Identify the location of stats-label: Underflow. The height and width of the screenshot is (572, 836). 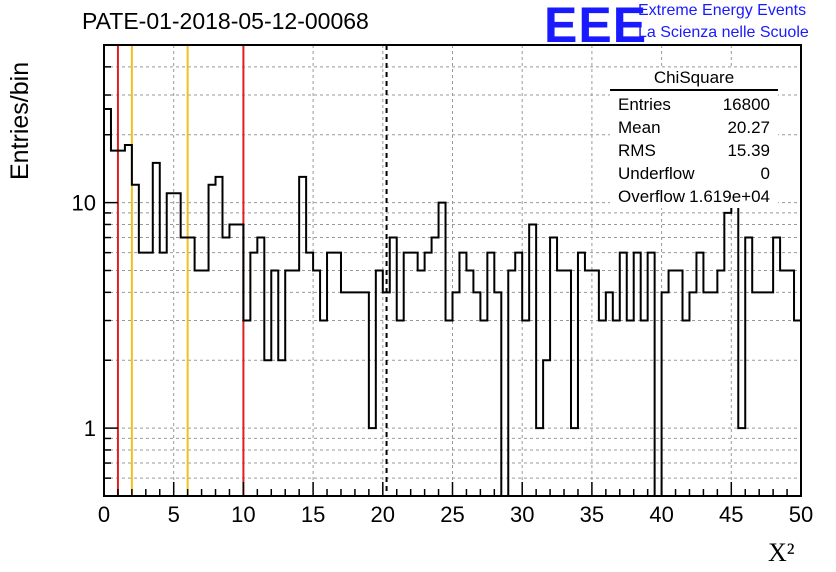
(656, 173).